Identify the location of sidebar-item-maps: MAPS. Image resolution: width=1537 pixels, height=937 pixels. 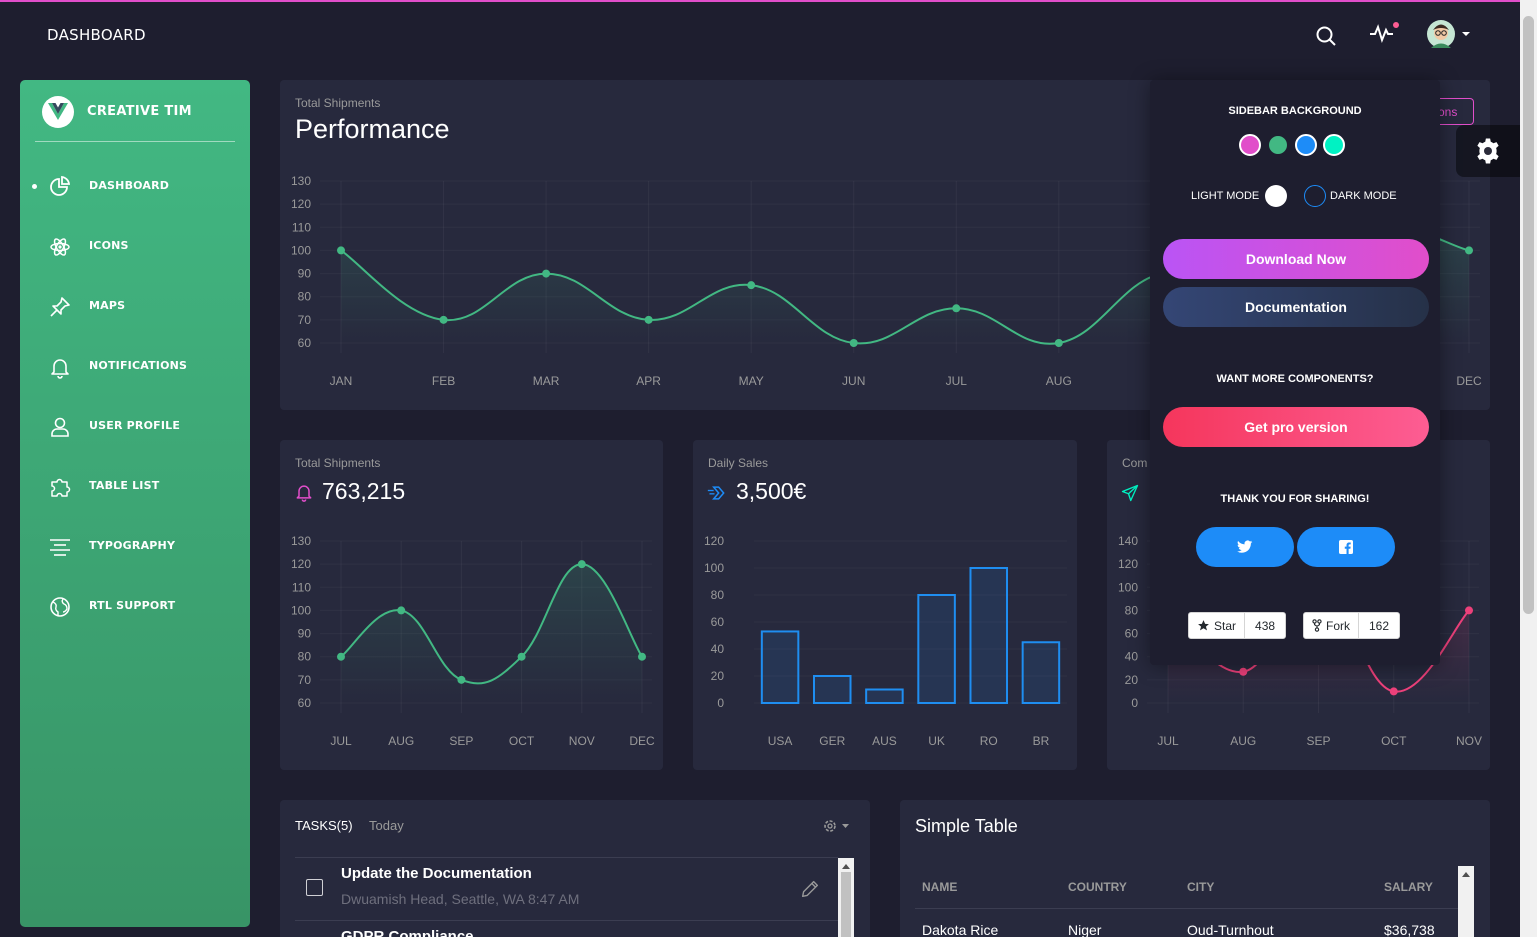
(135, 307).